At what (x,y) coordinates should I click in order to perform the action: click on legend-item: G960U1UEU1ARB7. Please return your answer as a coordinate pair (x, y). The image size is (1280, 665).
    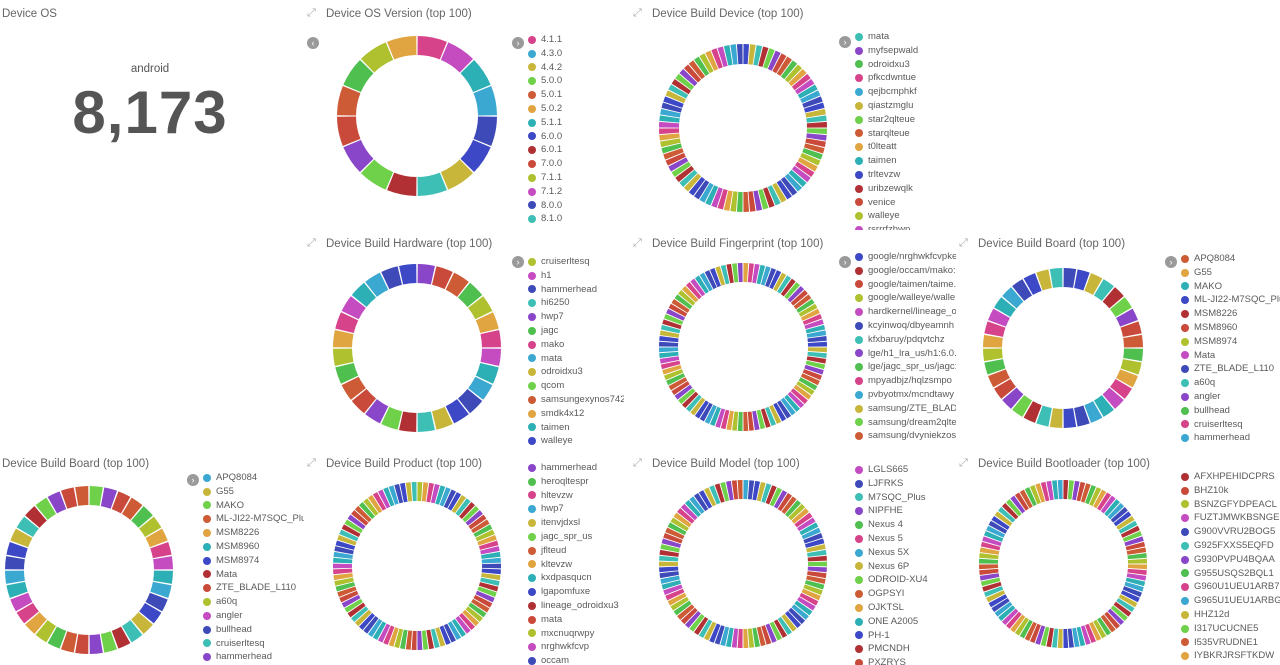
    Looking at the image, I should click on (1230, 587).